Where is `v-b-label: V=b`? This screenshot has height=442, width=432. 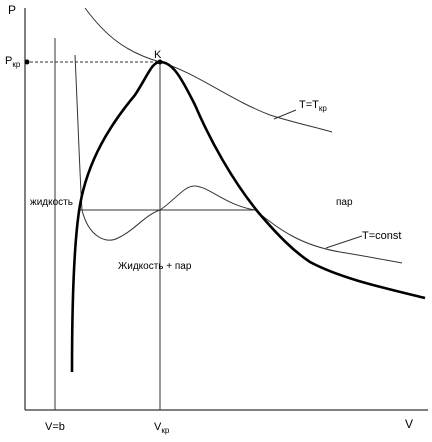 v-b-label: V=b is located at coordinates (55, 427).